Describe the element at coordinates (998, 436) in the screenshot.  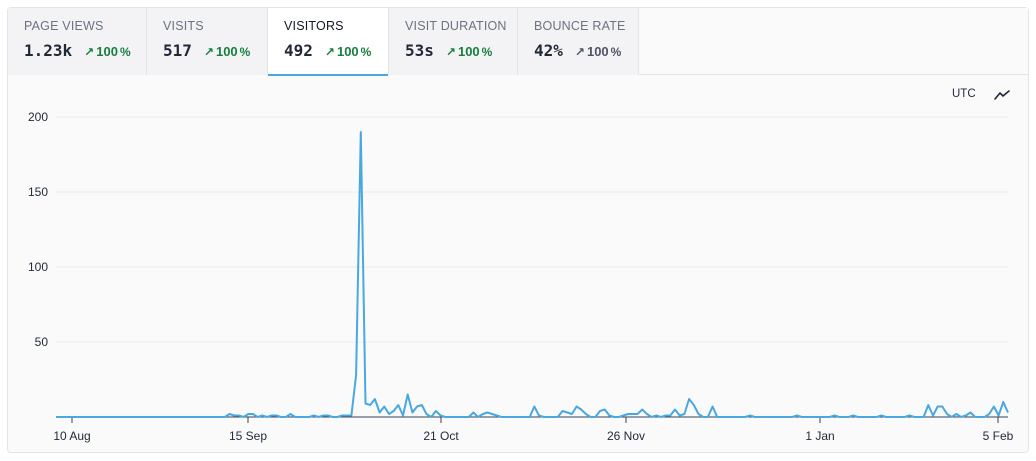
I see `x-tick-label: 5 Feb` at that location.